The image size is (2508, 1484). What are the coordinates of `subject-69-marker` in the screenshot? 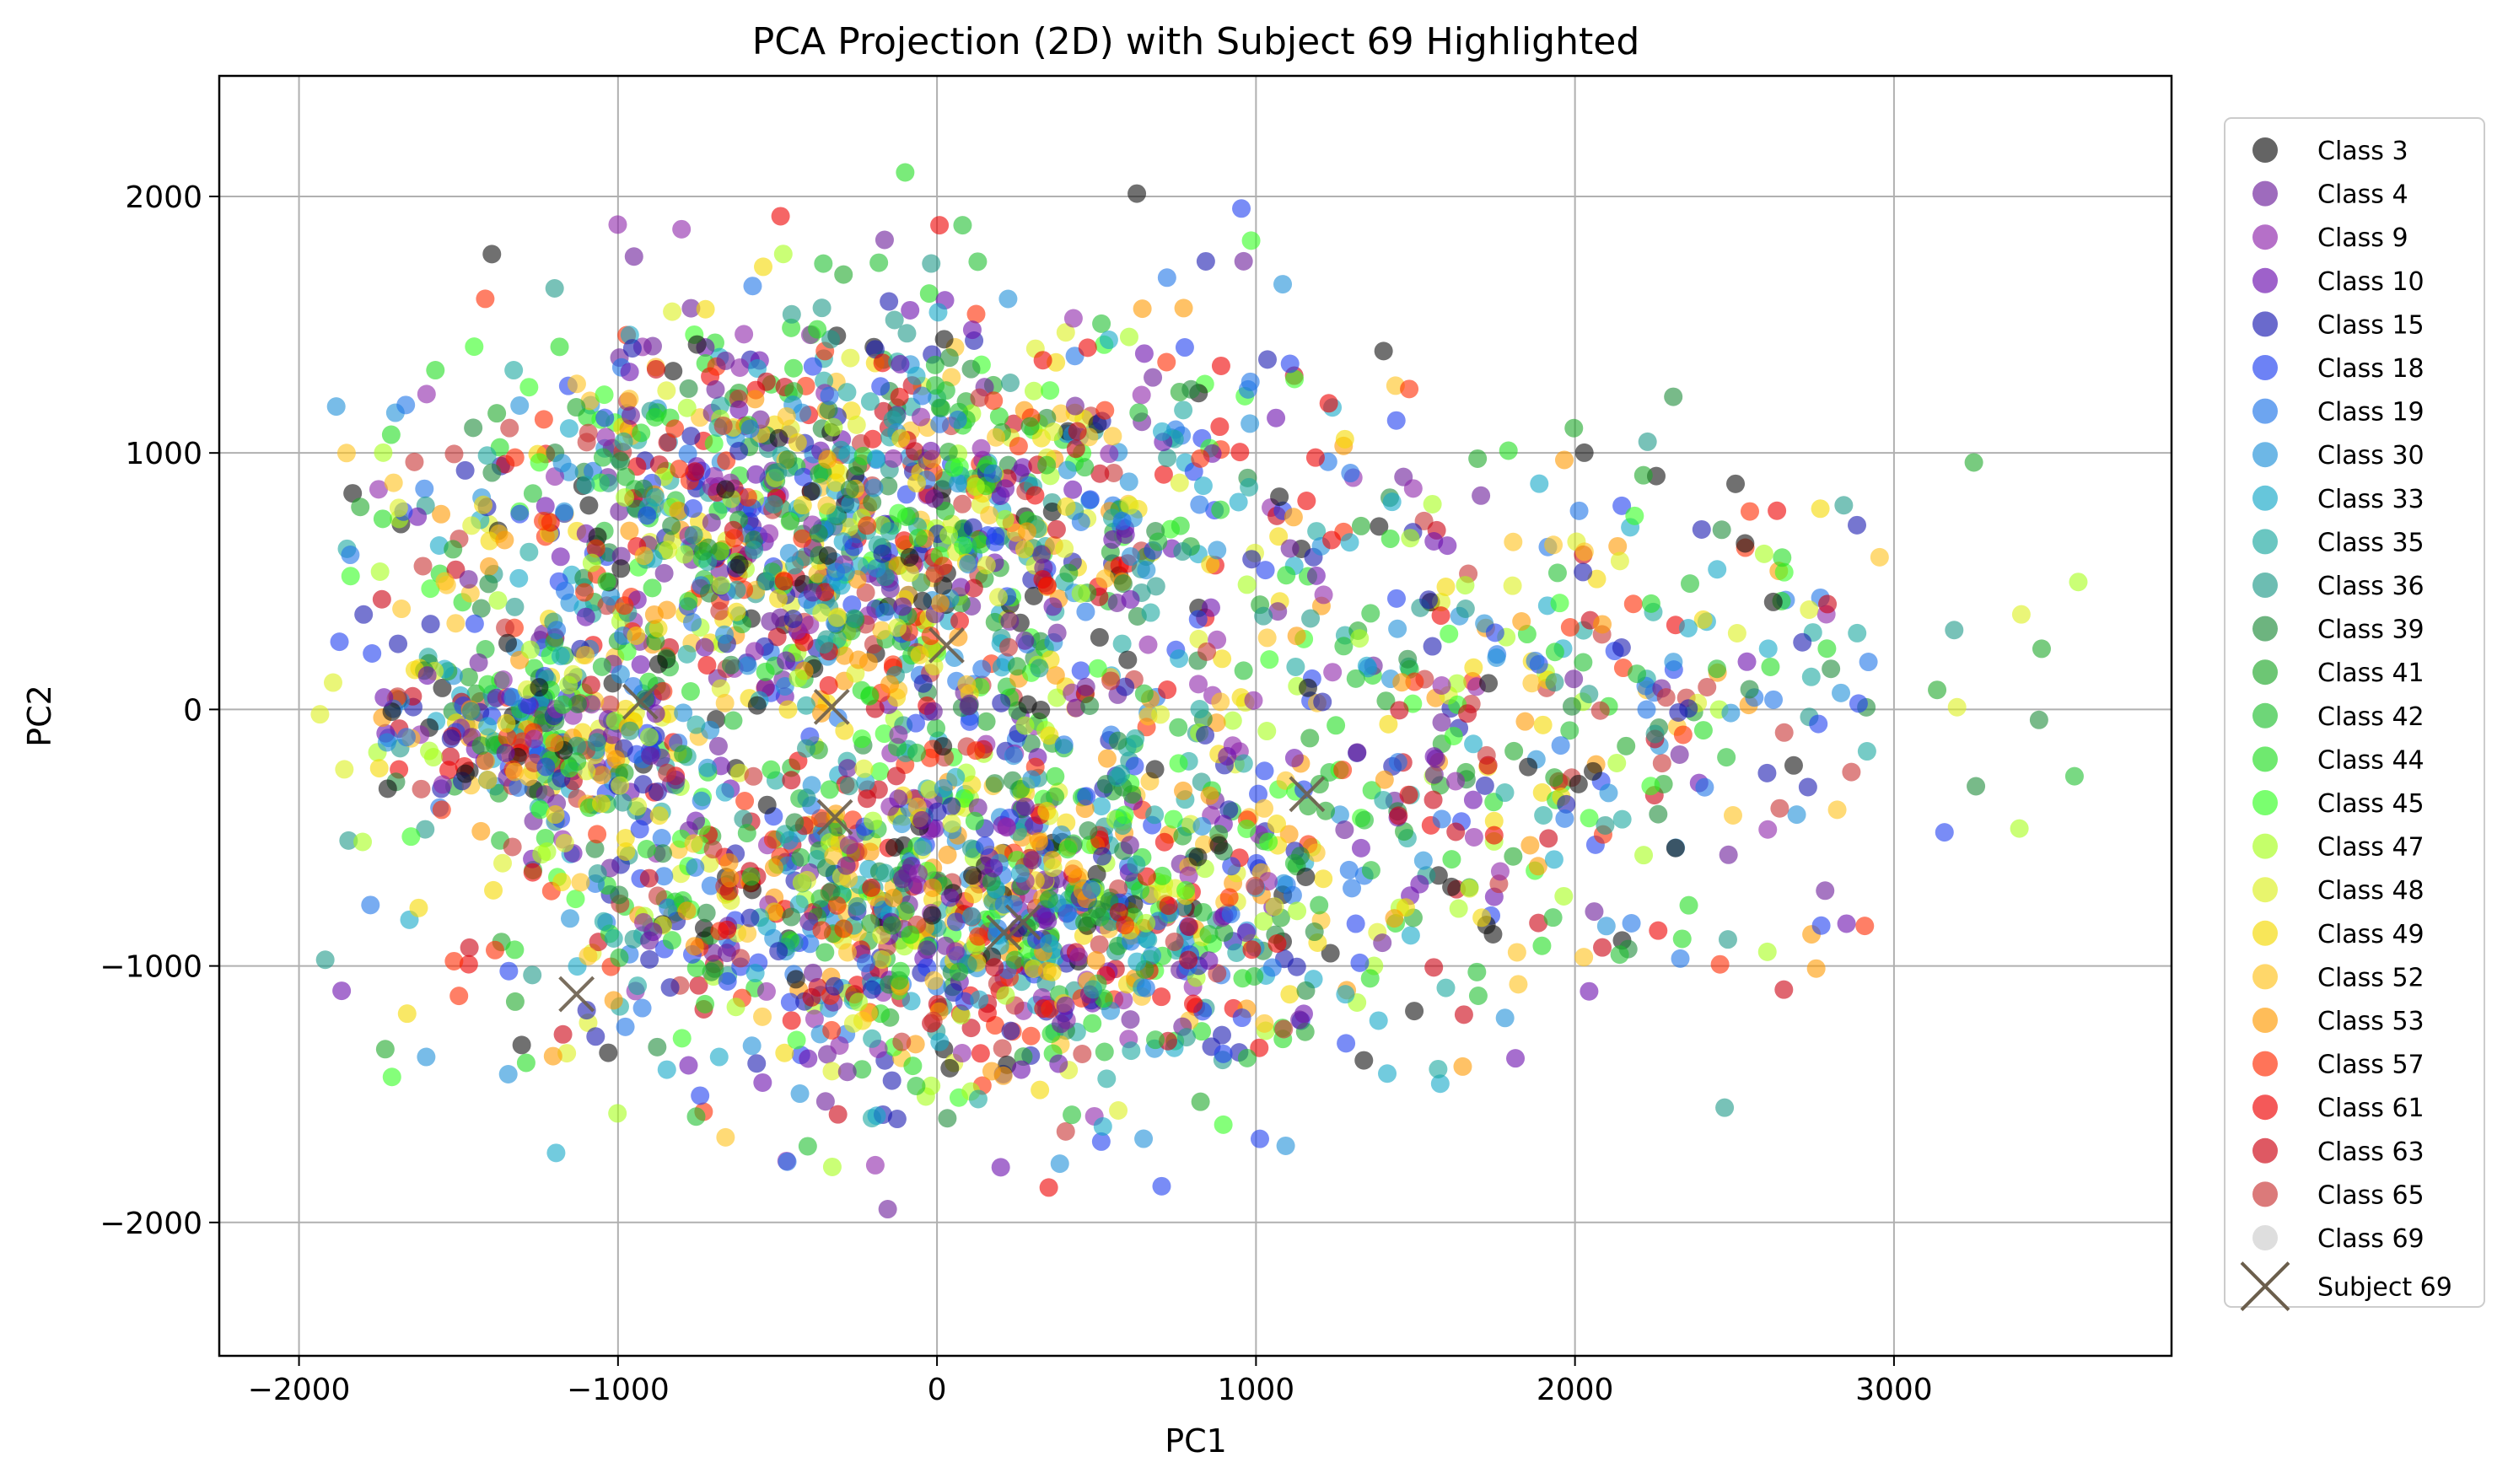 It's located at (640, 701).